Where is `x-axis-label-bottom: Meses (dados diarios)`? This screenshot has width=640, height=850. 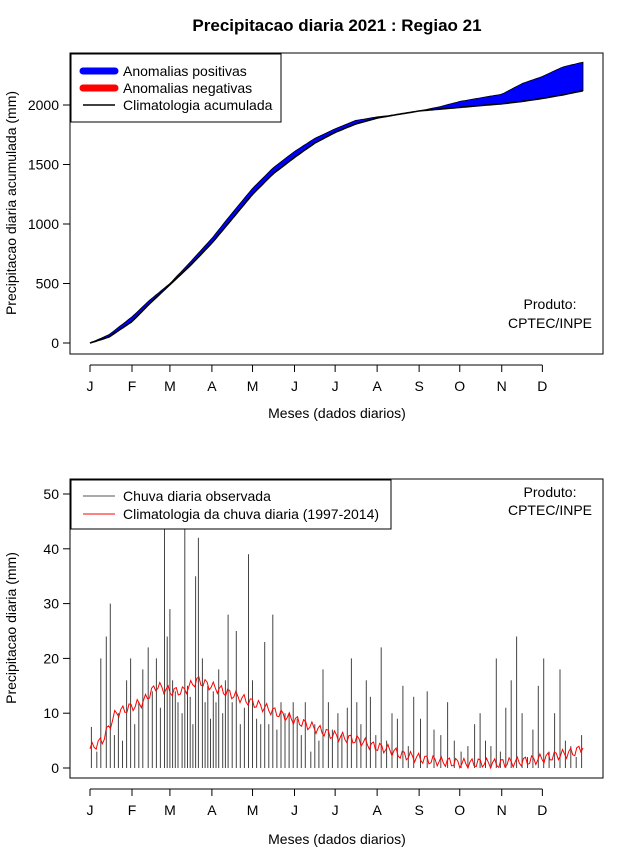 x-axis-label-bottom: Meses (dados diarios) is located at coordinates (337, 839).